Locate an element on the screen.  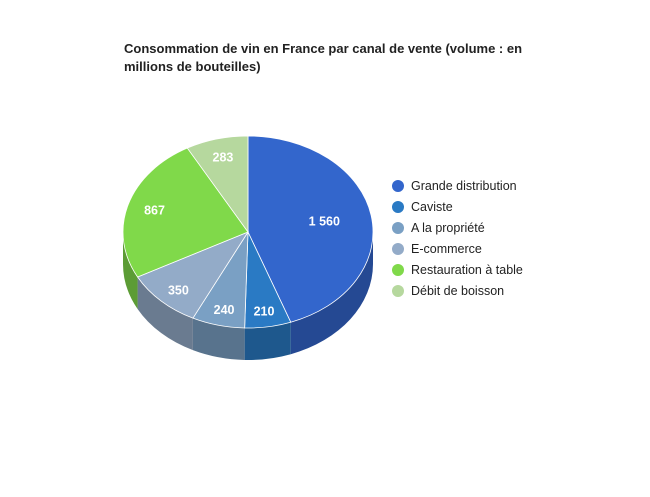
legend-item: Grande distribution is located at coordinates (471, 186).